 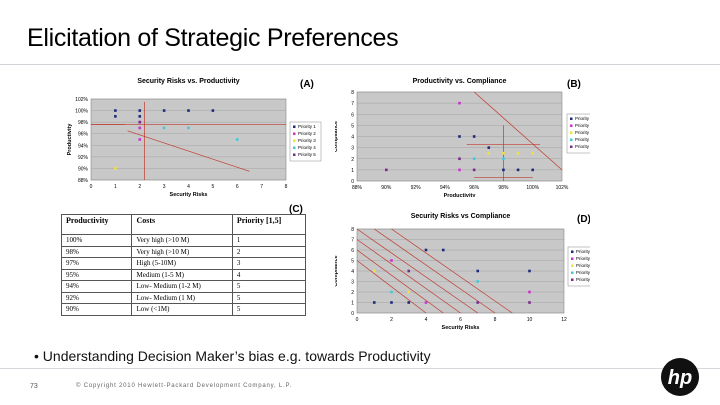 What do you see at coordinates (212, 187) in the screenshot?
I see `x-tick-label: 5` at bounding box center [212, 187].